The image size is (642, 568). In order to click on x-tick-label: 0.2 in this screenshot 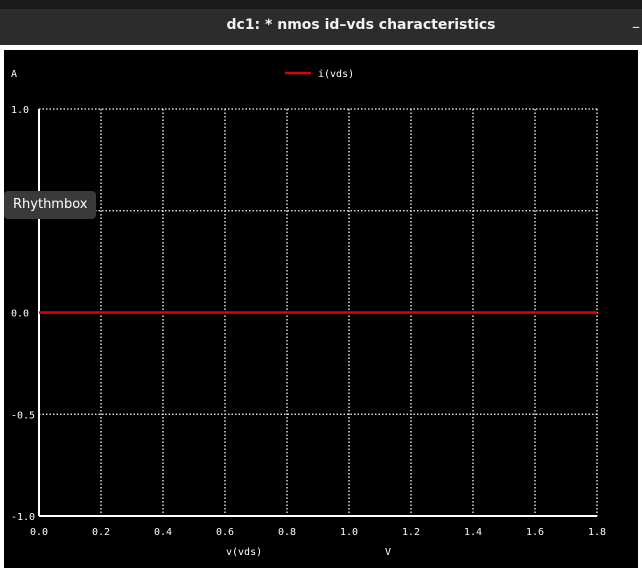, I will do `click(101, 532)`.